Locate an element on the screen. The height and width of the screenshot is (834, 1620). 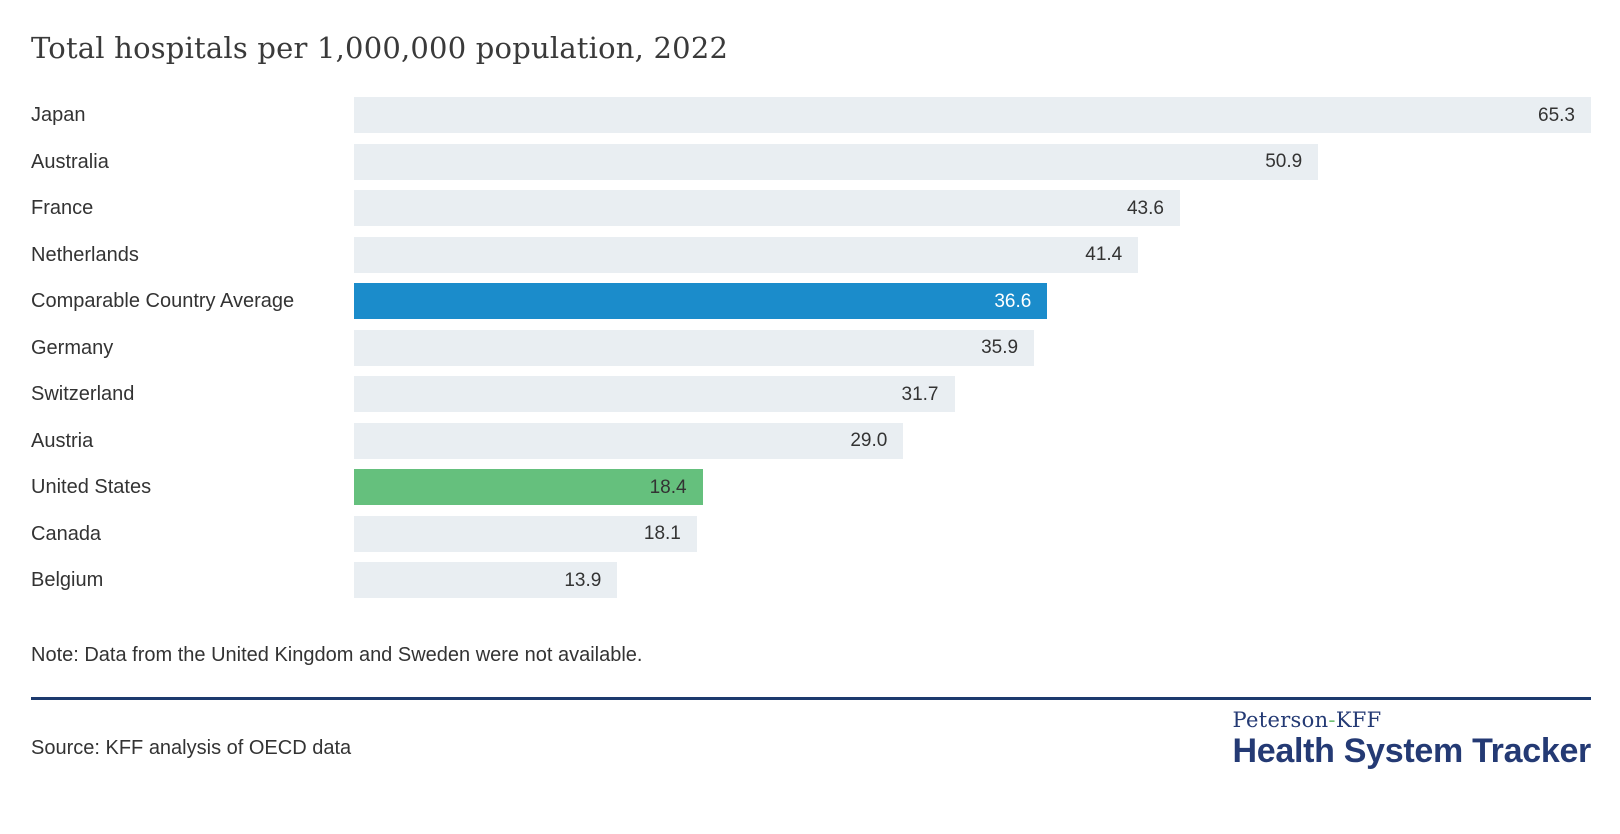
country-label: United States is located at coordinates (91, 487).